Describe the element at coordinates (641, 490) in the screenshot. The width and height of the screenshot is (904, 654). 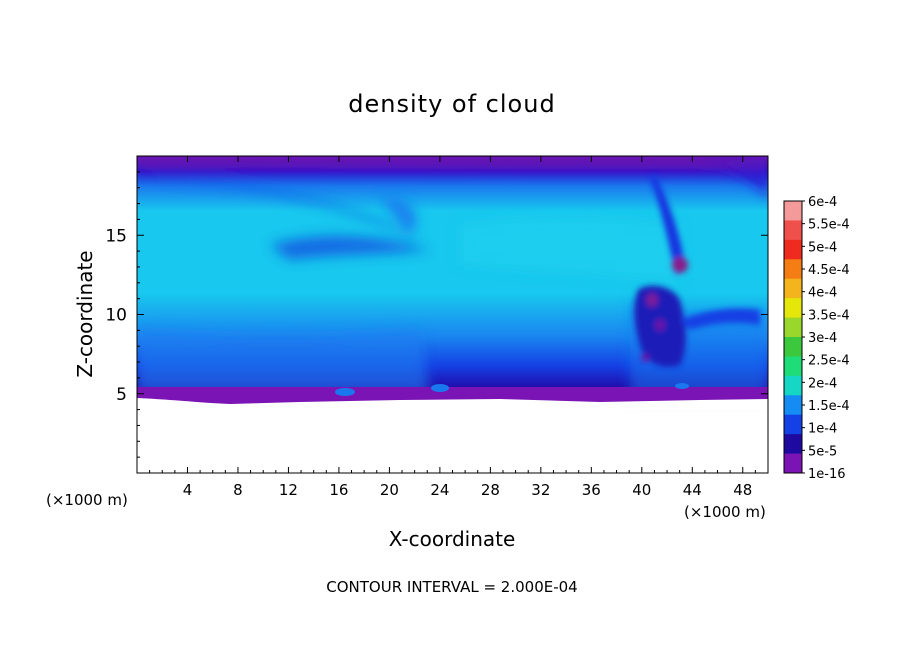
I see `x-tick-label: 40` at that location.